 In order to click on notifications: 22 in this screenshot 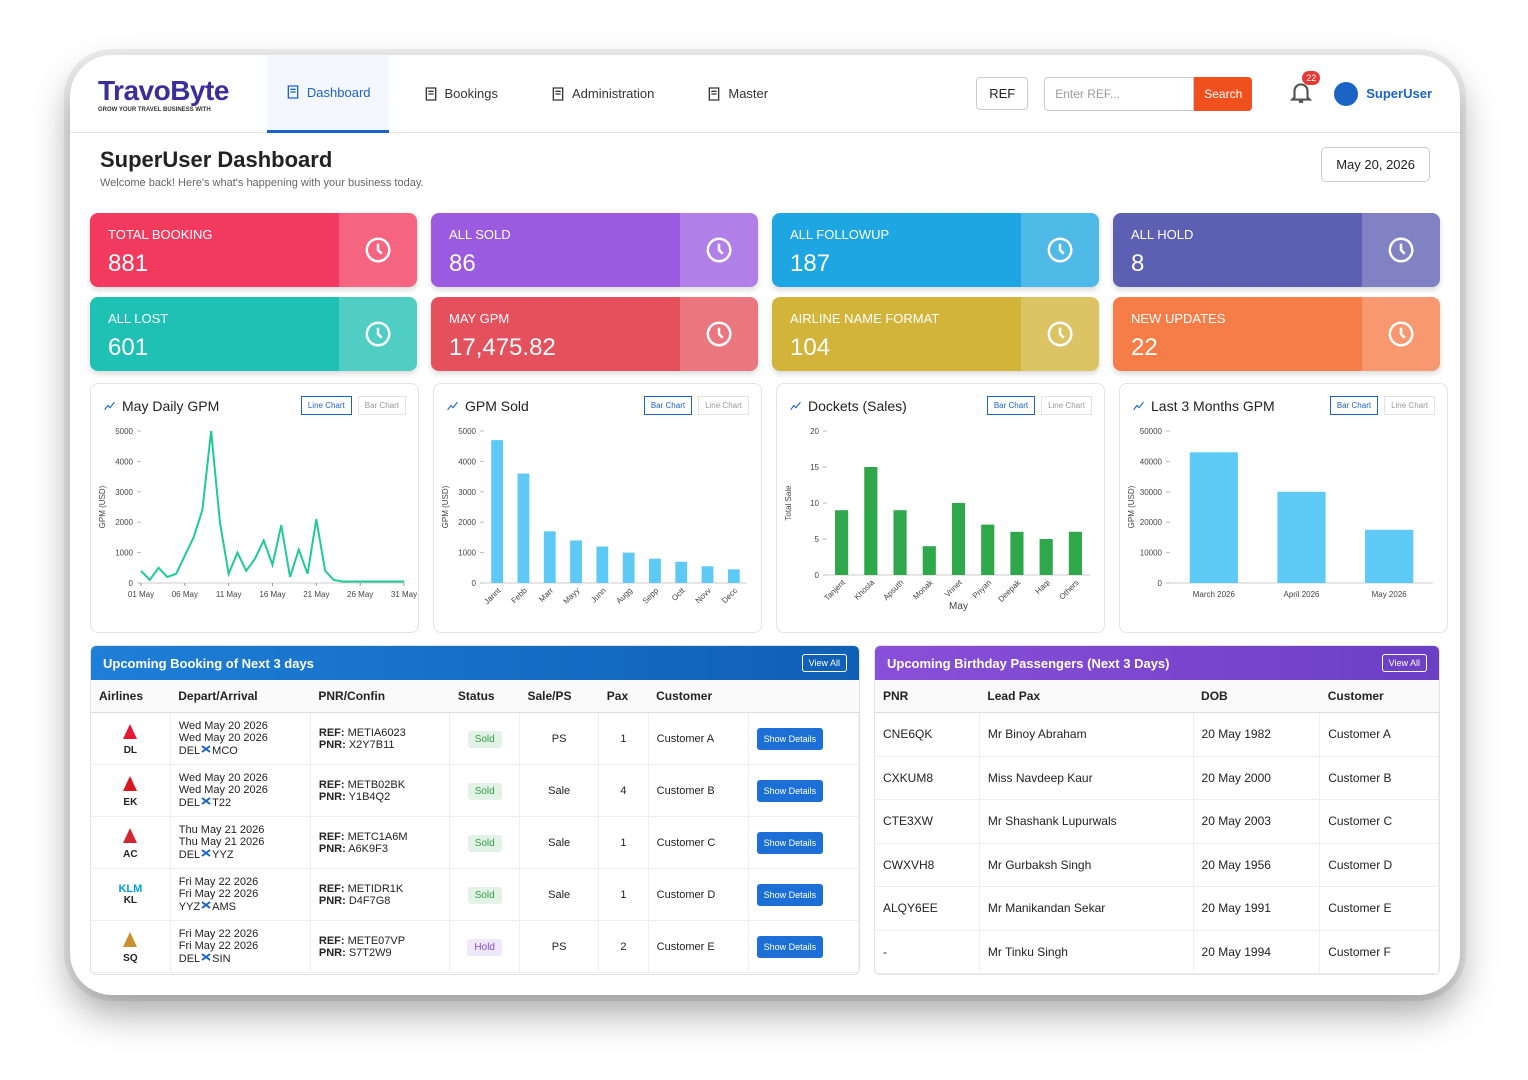, I will do `click(1304, 89)`.